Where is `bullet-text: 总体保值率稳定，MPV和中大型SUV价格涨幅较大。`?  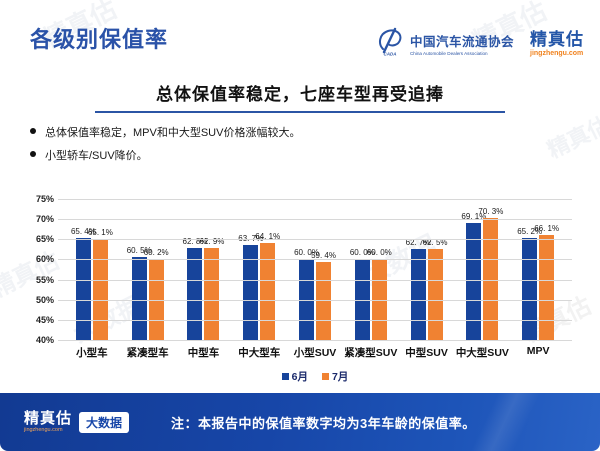 bullet-text: 总体保值率稳定，MPV和中大型SUV价格涨幅较大。 is located at coordinates (173, 133).